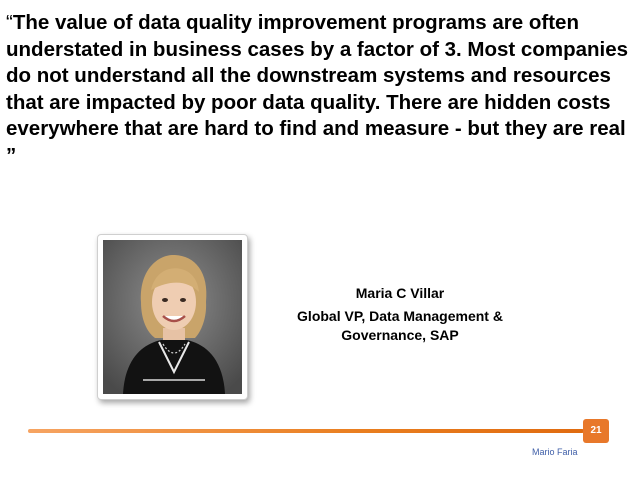 The height and width of the screenshot is (479, 638). What do you see at coordinates (400, 293) in the screenshot?
I see `speaker-name: Maria C Villar` at bounding box center [400, 293].